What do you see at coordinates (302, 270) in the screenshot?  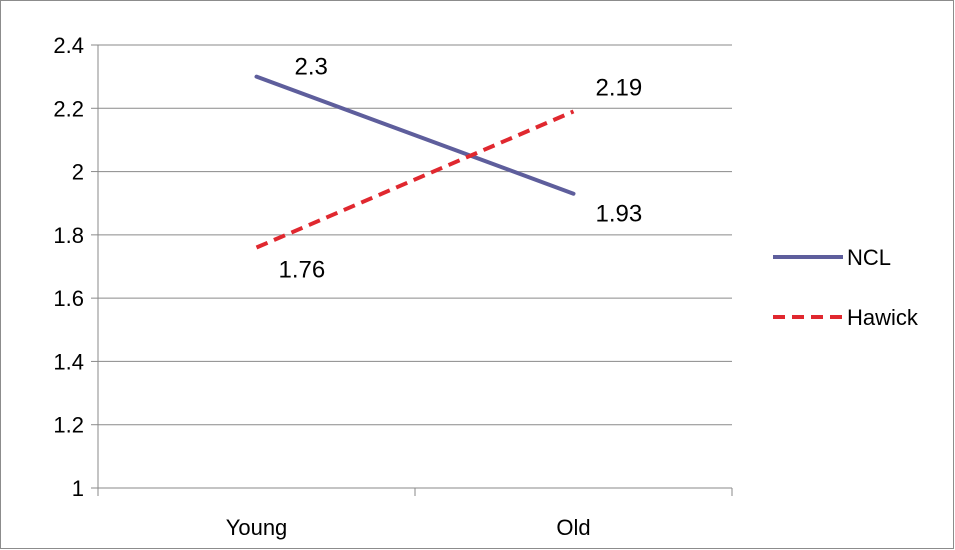 I see `data-label: 1.76` at bounding box center [302, 270].